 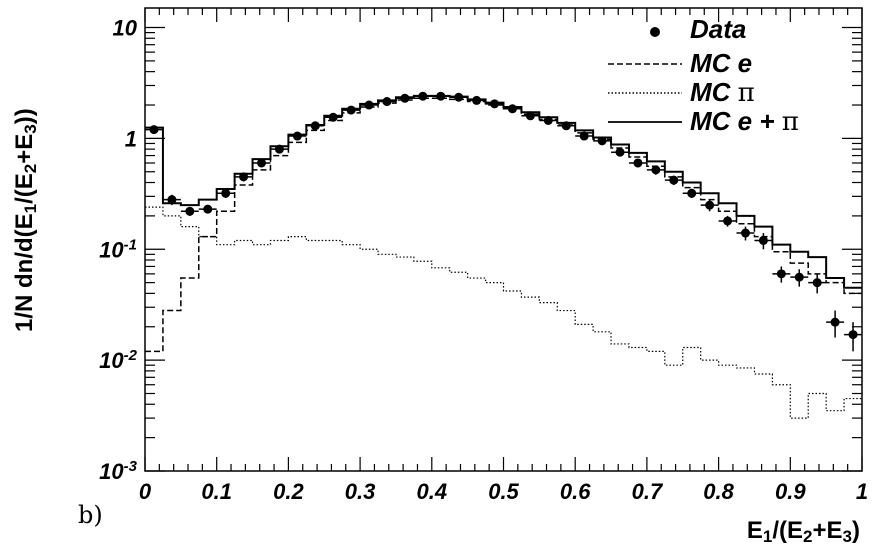 What do you see at coordinates (118, 360) in the screenshot?
I see `y-tick-label: 10⁻²` at bounding box center [118, 360].